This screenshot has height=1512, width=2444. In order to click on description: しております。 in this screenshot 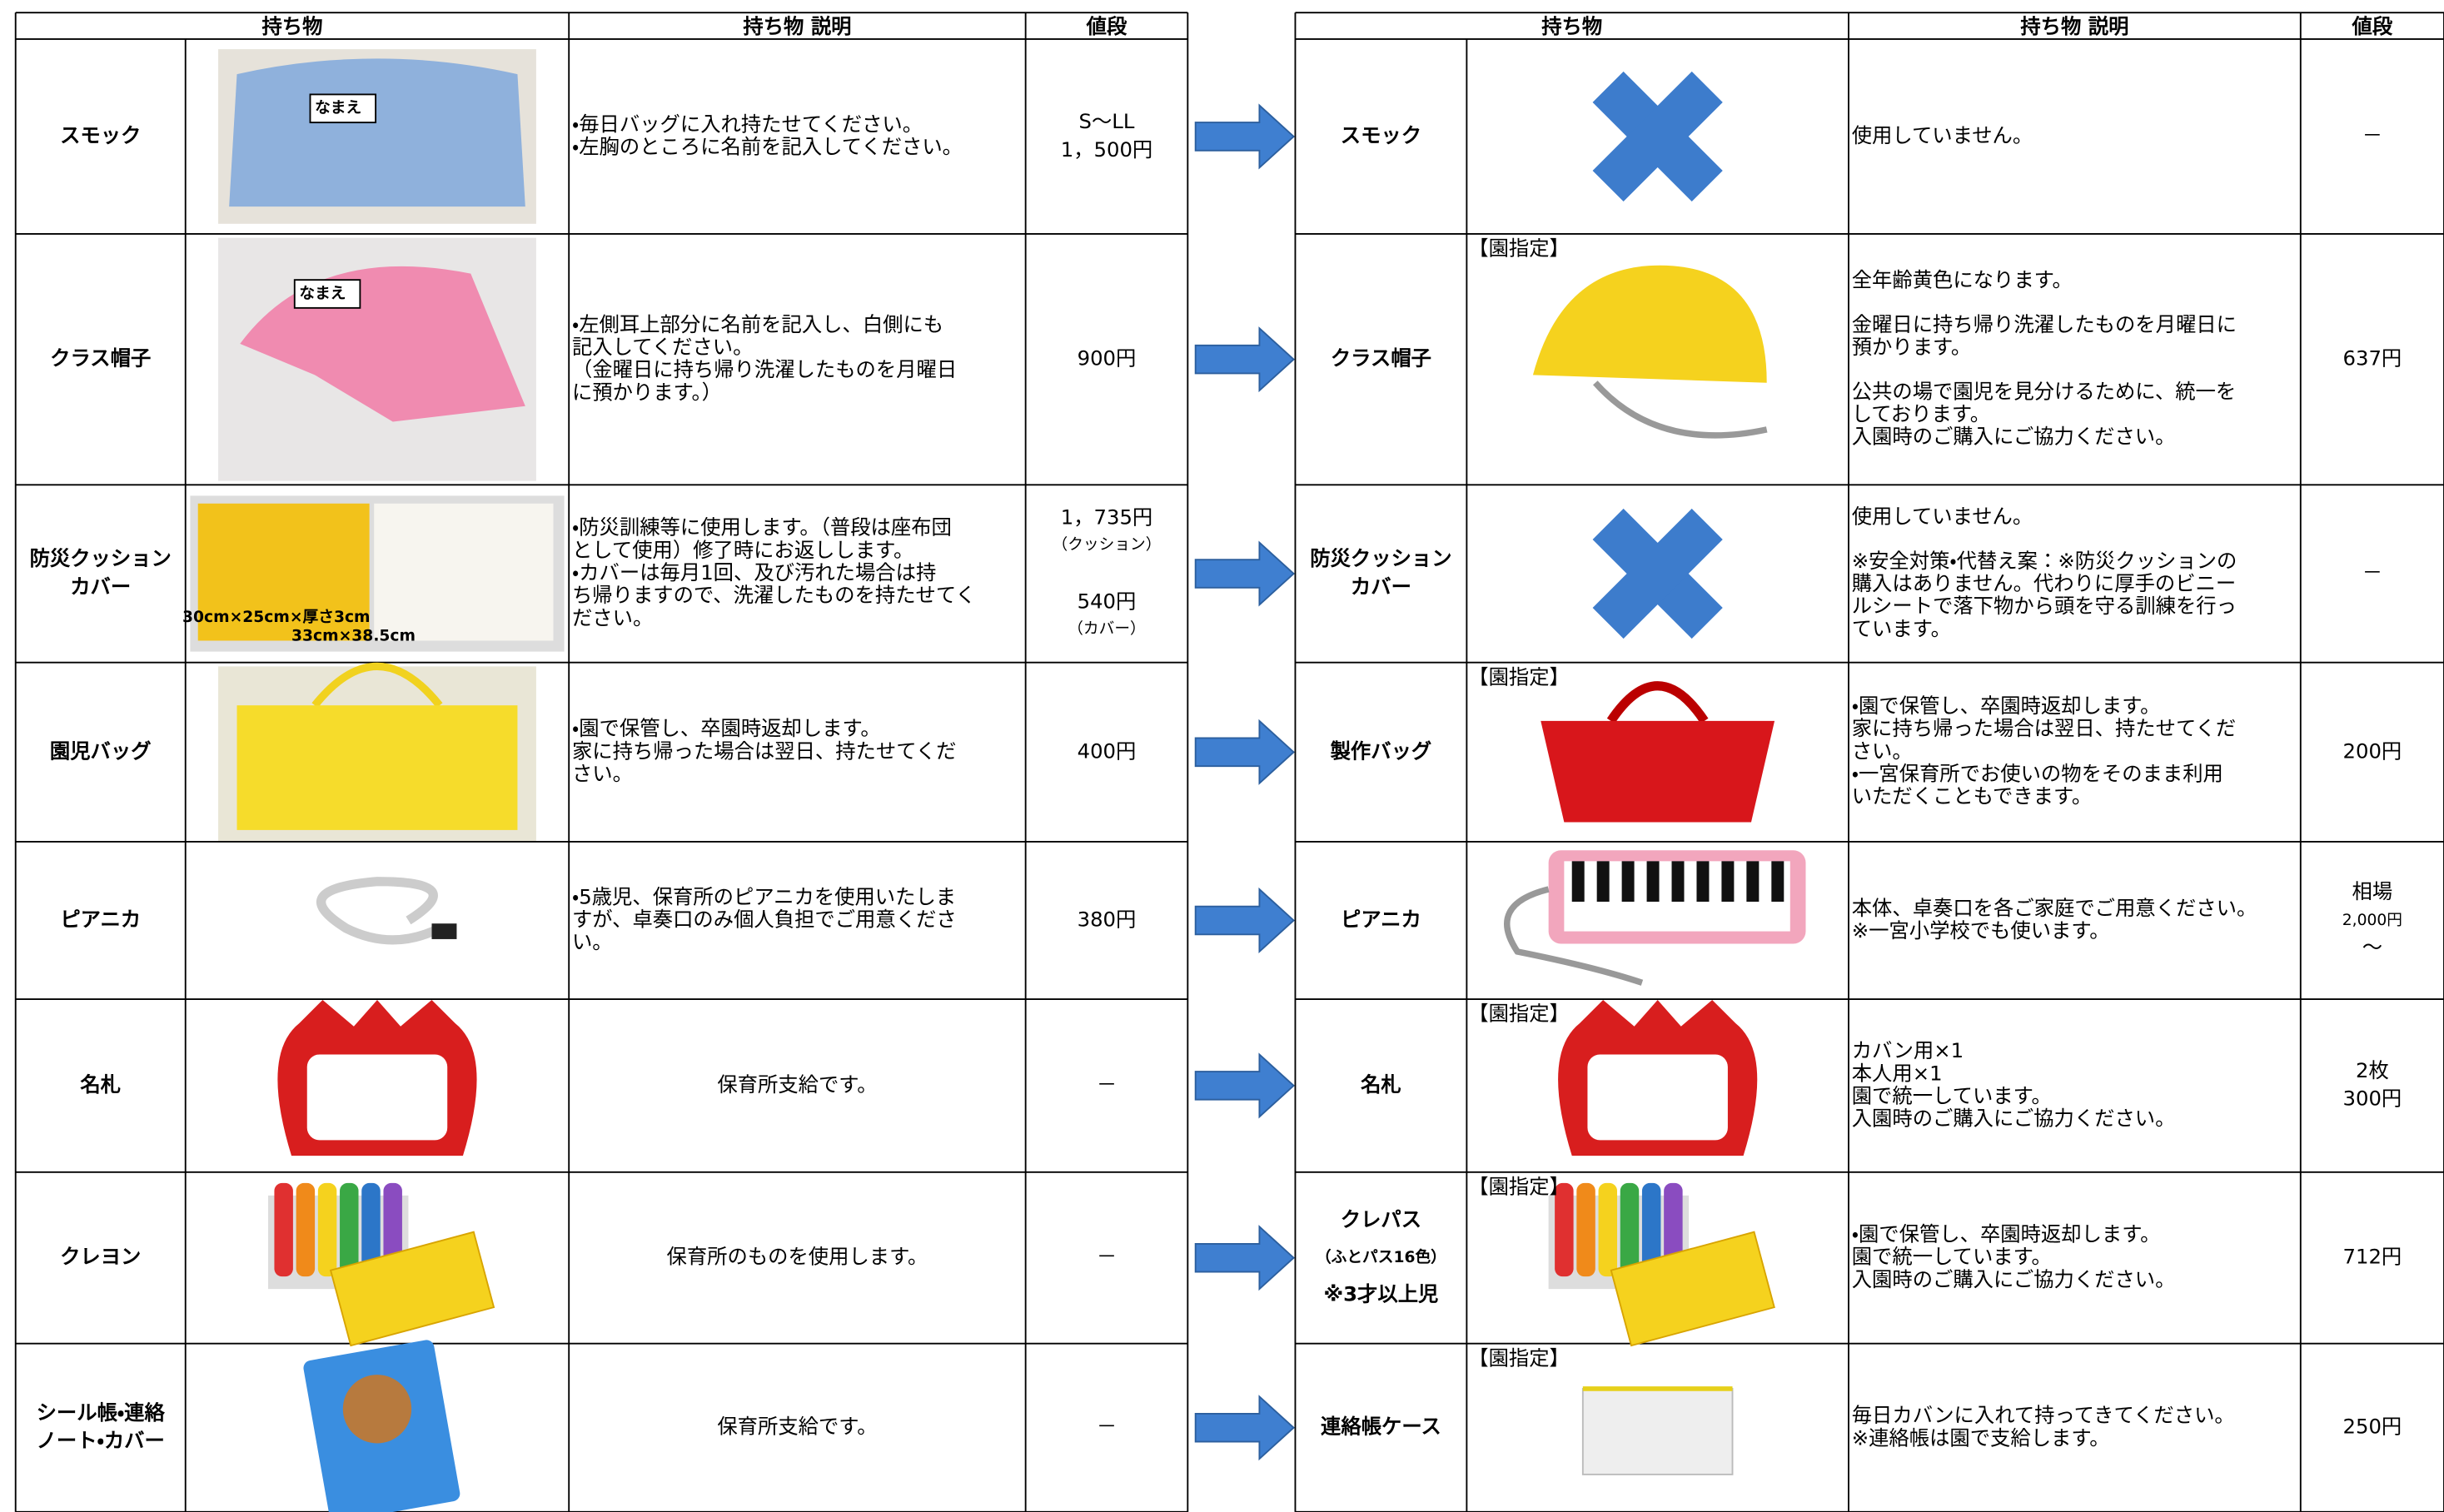, I will do `click(1921, 414)`.